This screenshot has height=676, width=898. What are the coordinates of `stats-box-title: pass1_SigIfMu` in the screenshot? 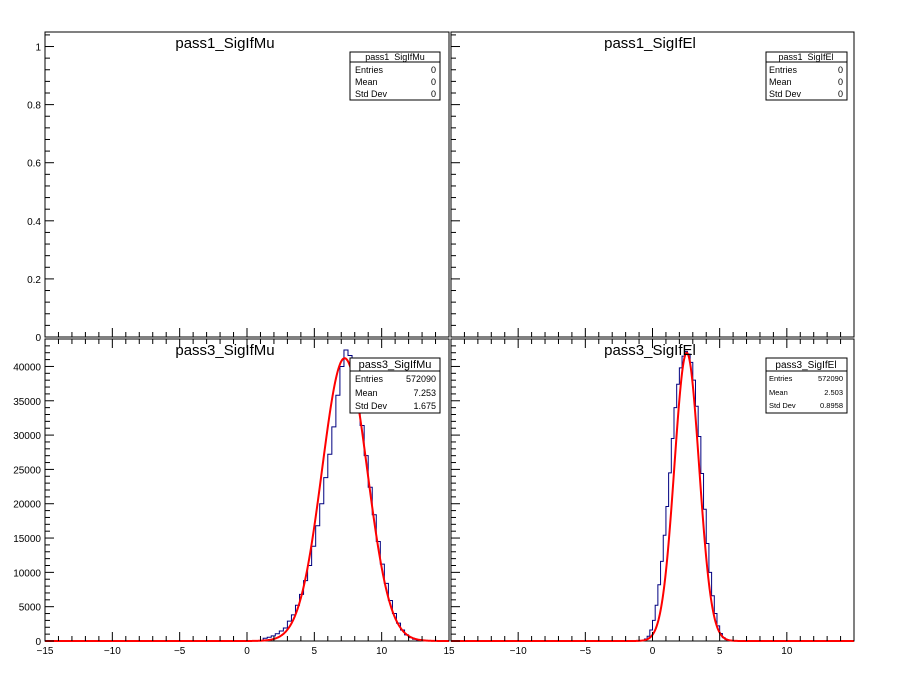 It's located at (395, 57).